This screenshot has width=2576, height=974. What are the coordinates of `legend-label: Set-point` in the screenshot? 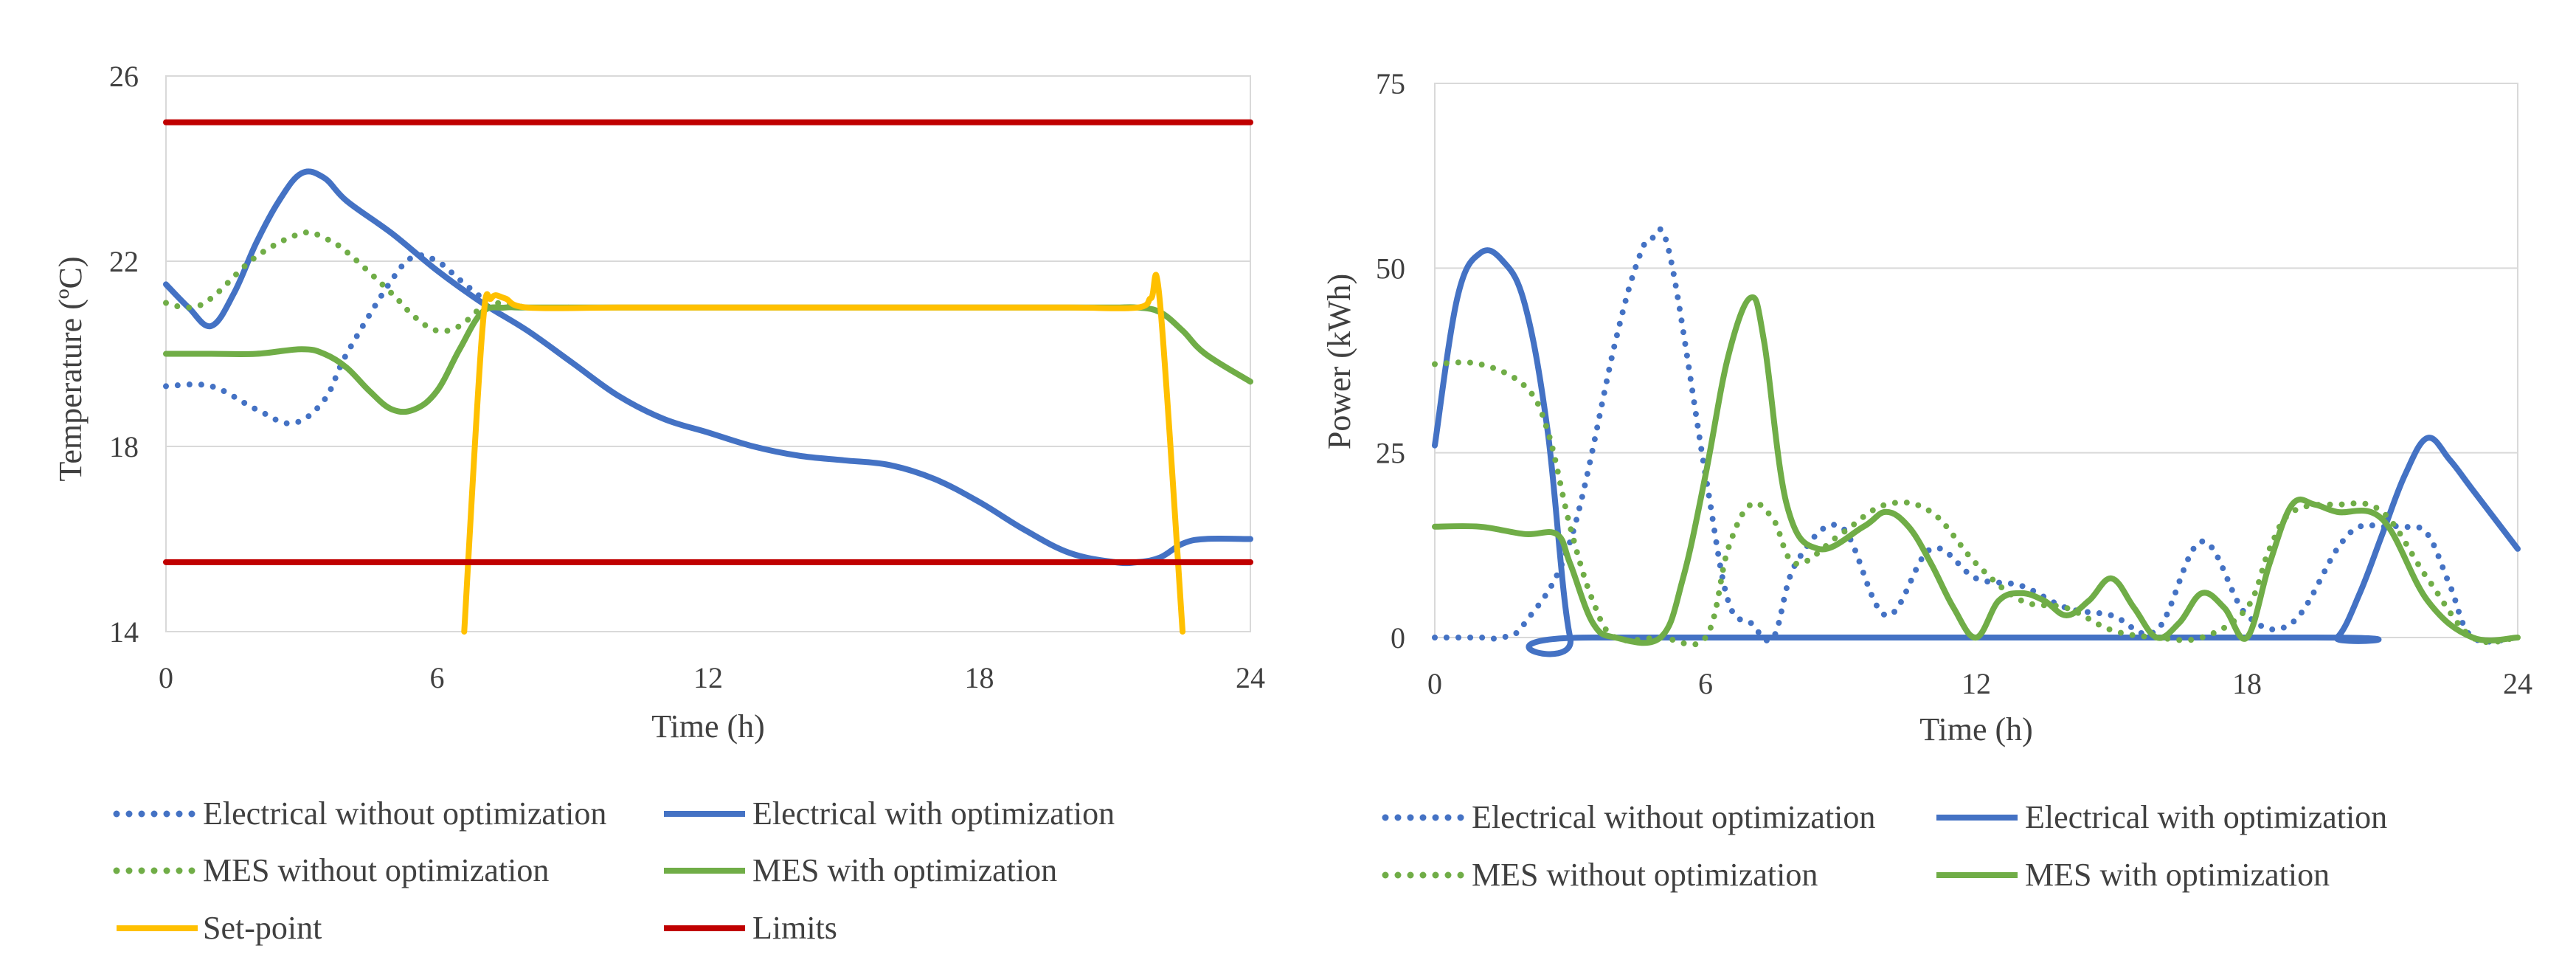 It's located at (263, 928).